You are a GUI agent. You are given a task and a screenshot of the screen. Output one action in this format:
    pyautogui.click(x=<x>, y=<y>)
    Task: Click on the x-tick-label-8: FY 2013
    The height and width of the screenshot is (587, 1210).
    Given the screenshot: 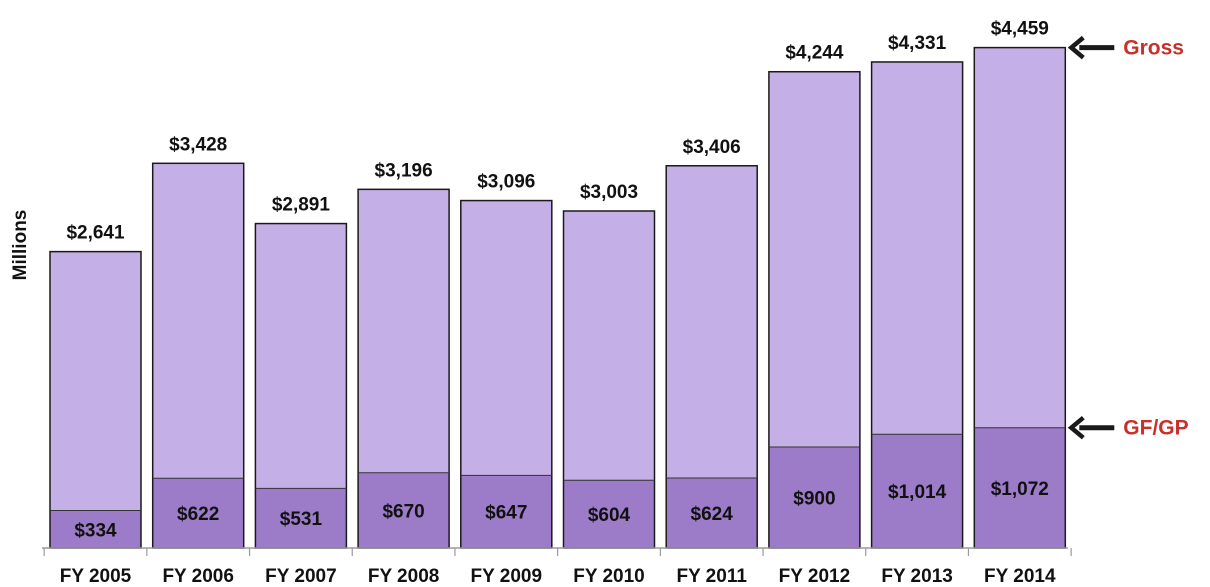 What is the action you would take?
    pyautogui.click(x=916, y=576)
    